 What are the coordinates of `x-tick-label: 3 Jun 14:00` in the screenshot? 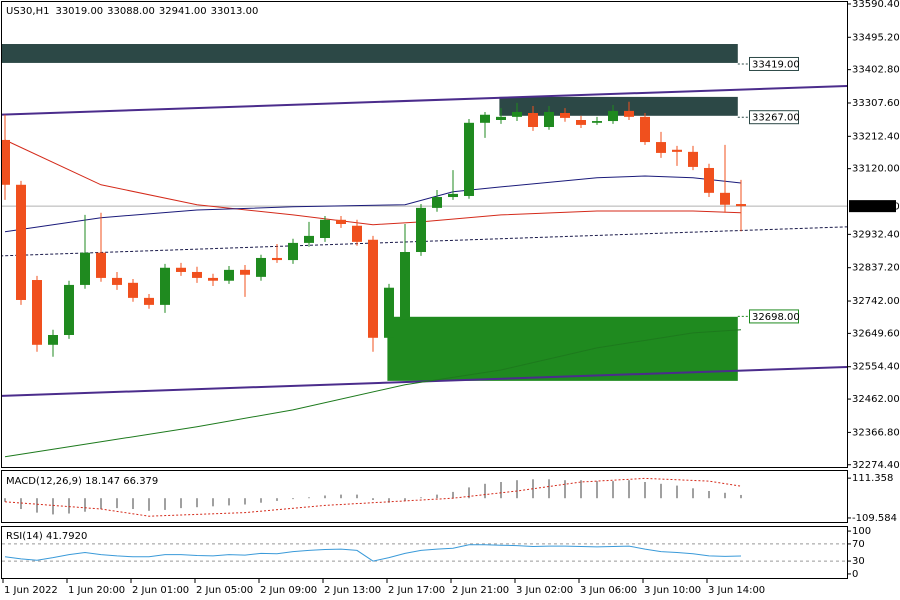 It's located at (736, 590).